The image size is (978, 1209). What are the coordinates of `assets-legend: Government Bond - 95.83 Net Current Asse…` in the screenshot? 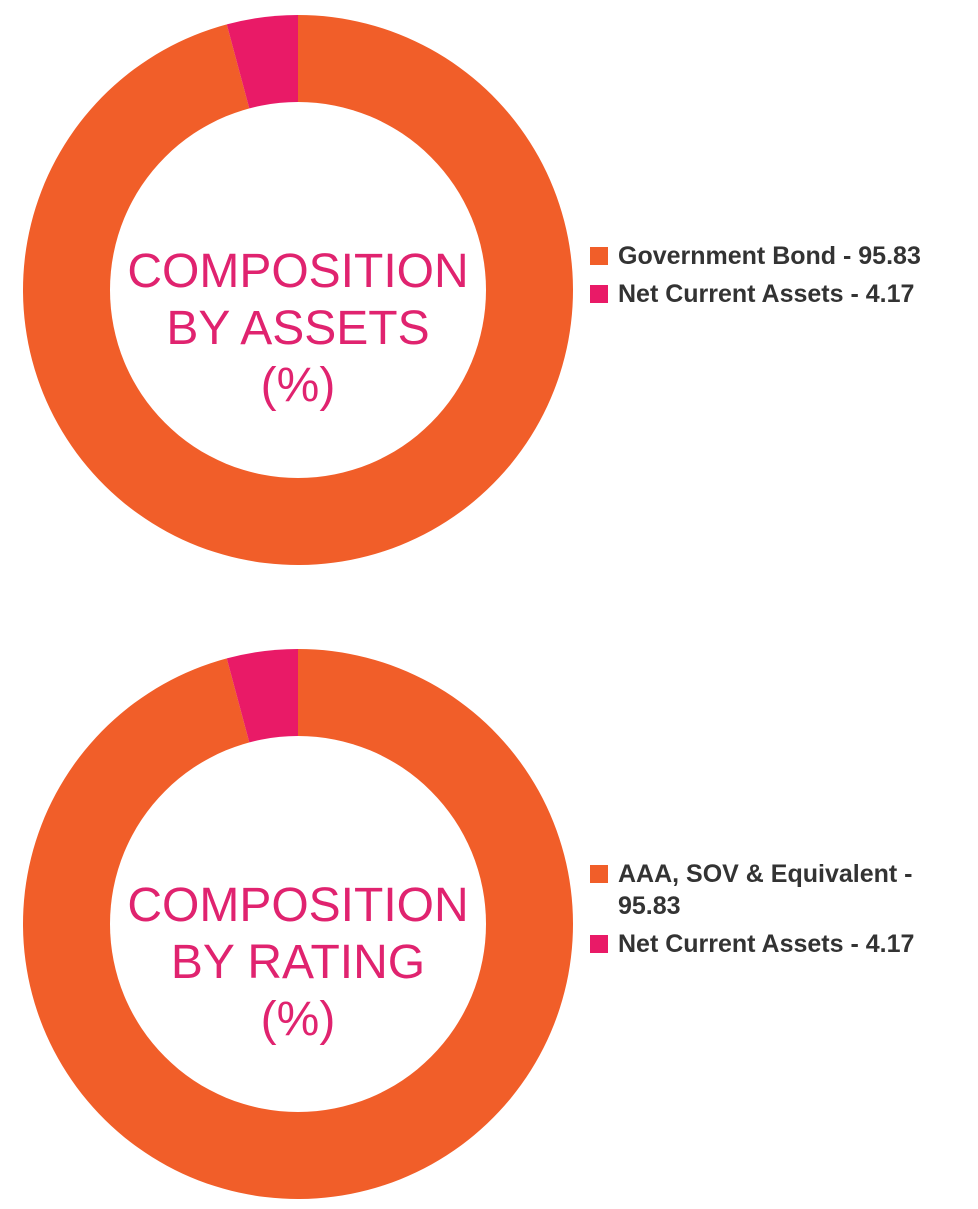 It's located at (775, 278).